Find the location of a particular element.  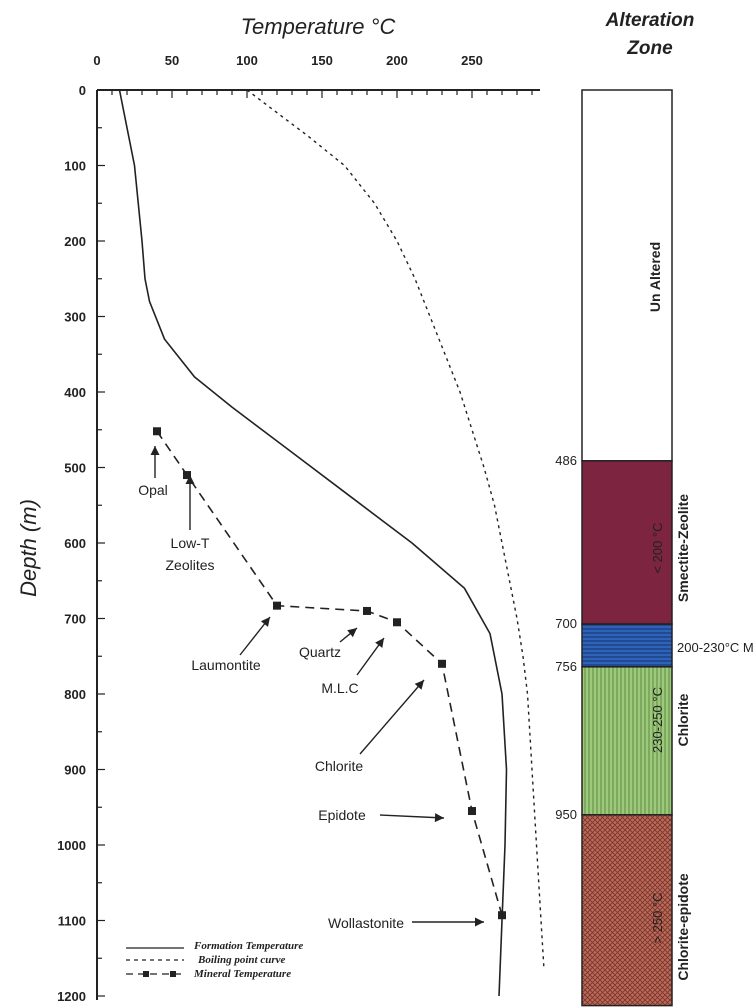

zone-boundary-950: 950 is located at coordinates (566, 814).